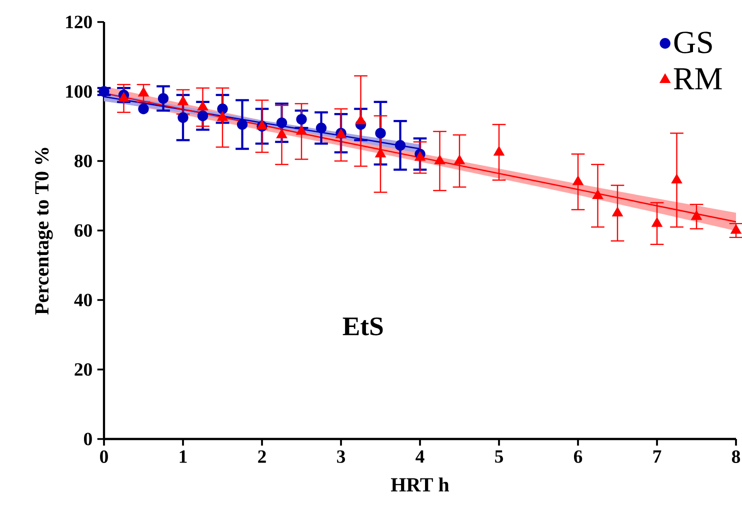  Describe the element at coordinates (83, 230) in the screenshot. I see `y-tick-label: 60` at that location.